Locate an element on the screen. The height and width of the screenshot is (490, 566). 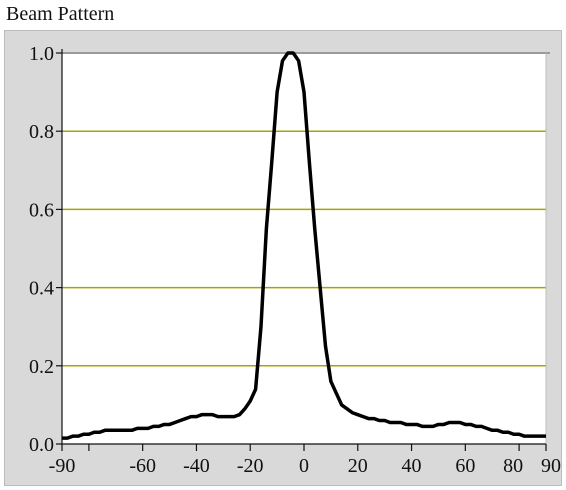
y-tick-label: 1.0 is located at coordinates (41, 54).